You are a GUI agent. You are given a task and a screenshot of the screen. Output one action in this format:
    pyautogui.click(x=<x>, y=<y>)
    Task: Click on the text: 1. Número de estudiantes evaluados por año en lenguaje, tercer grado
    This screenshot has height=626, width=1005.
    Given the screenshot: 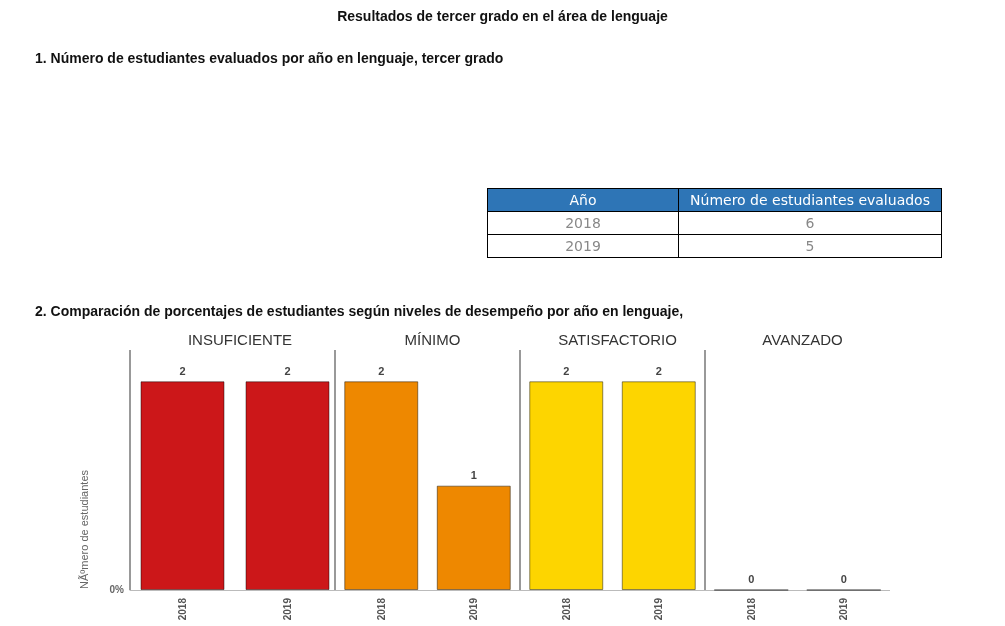 What is the action you would take?
    pyautogui.click(x=269, y=58)
    